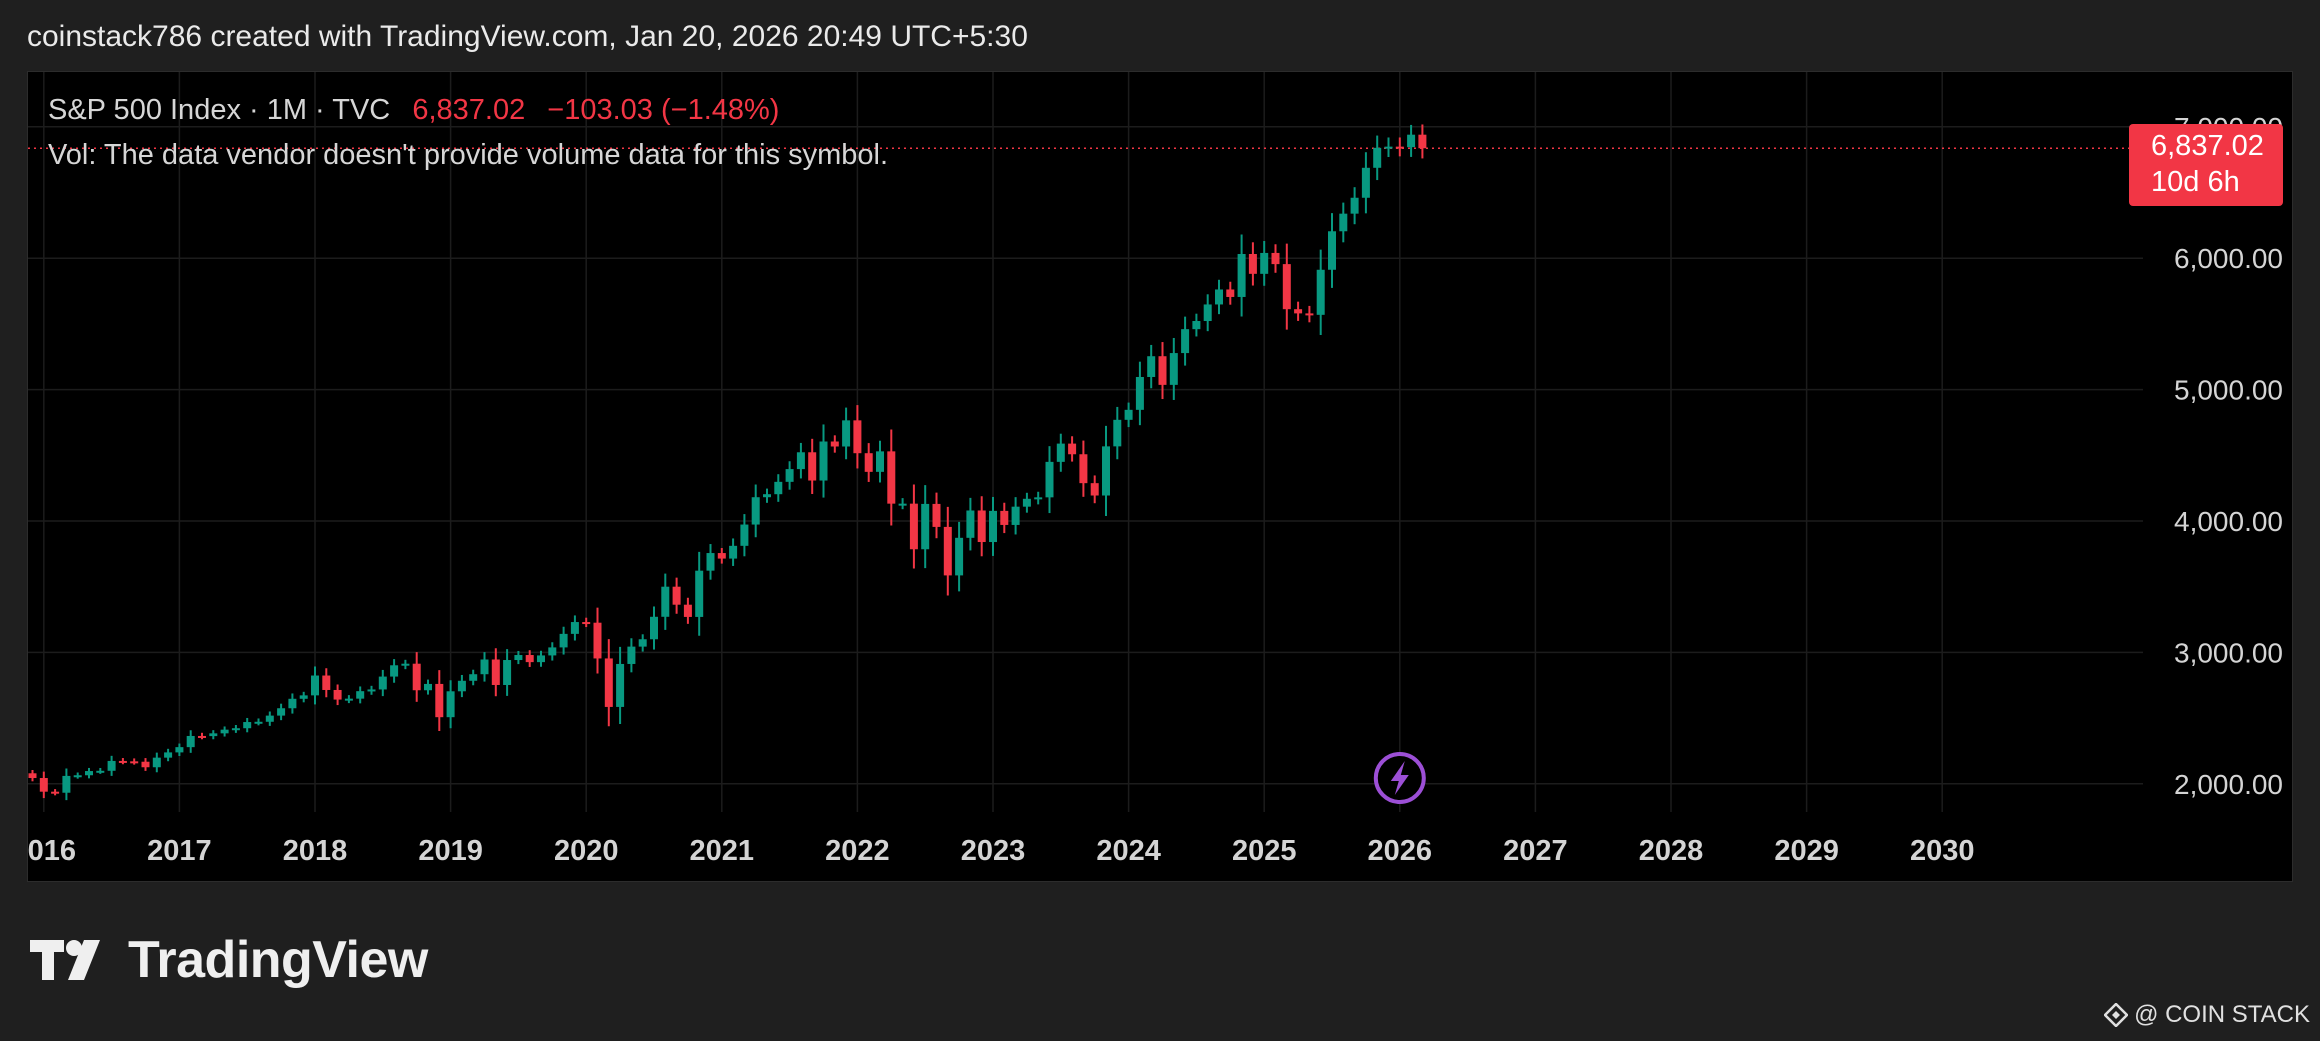  I want to click on symbol-title: S&P 500 Index · 1M · TVC, so click(219, 110).